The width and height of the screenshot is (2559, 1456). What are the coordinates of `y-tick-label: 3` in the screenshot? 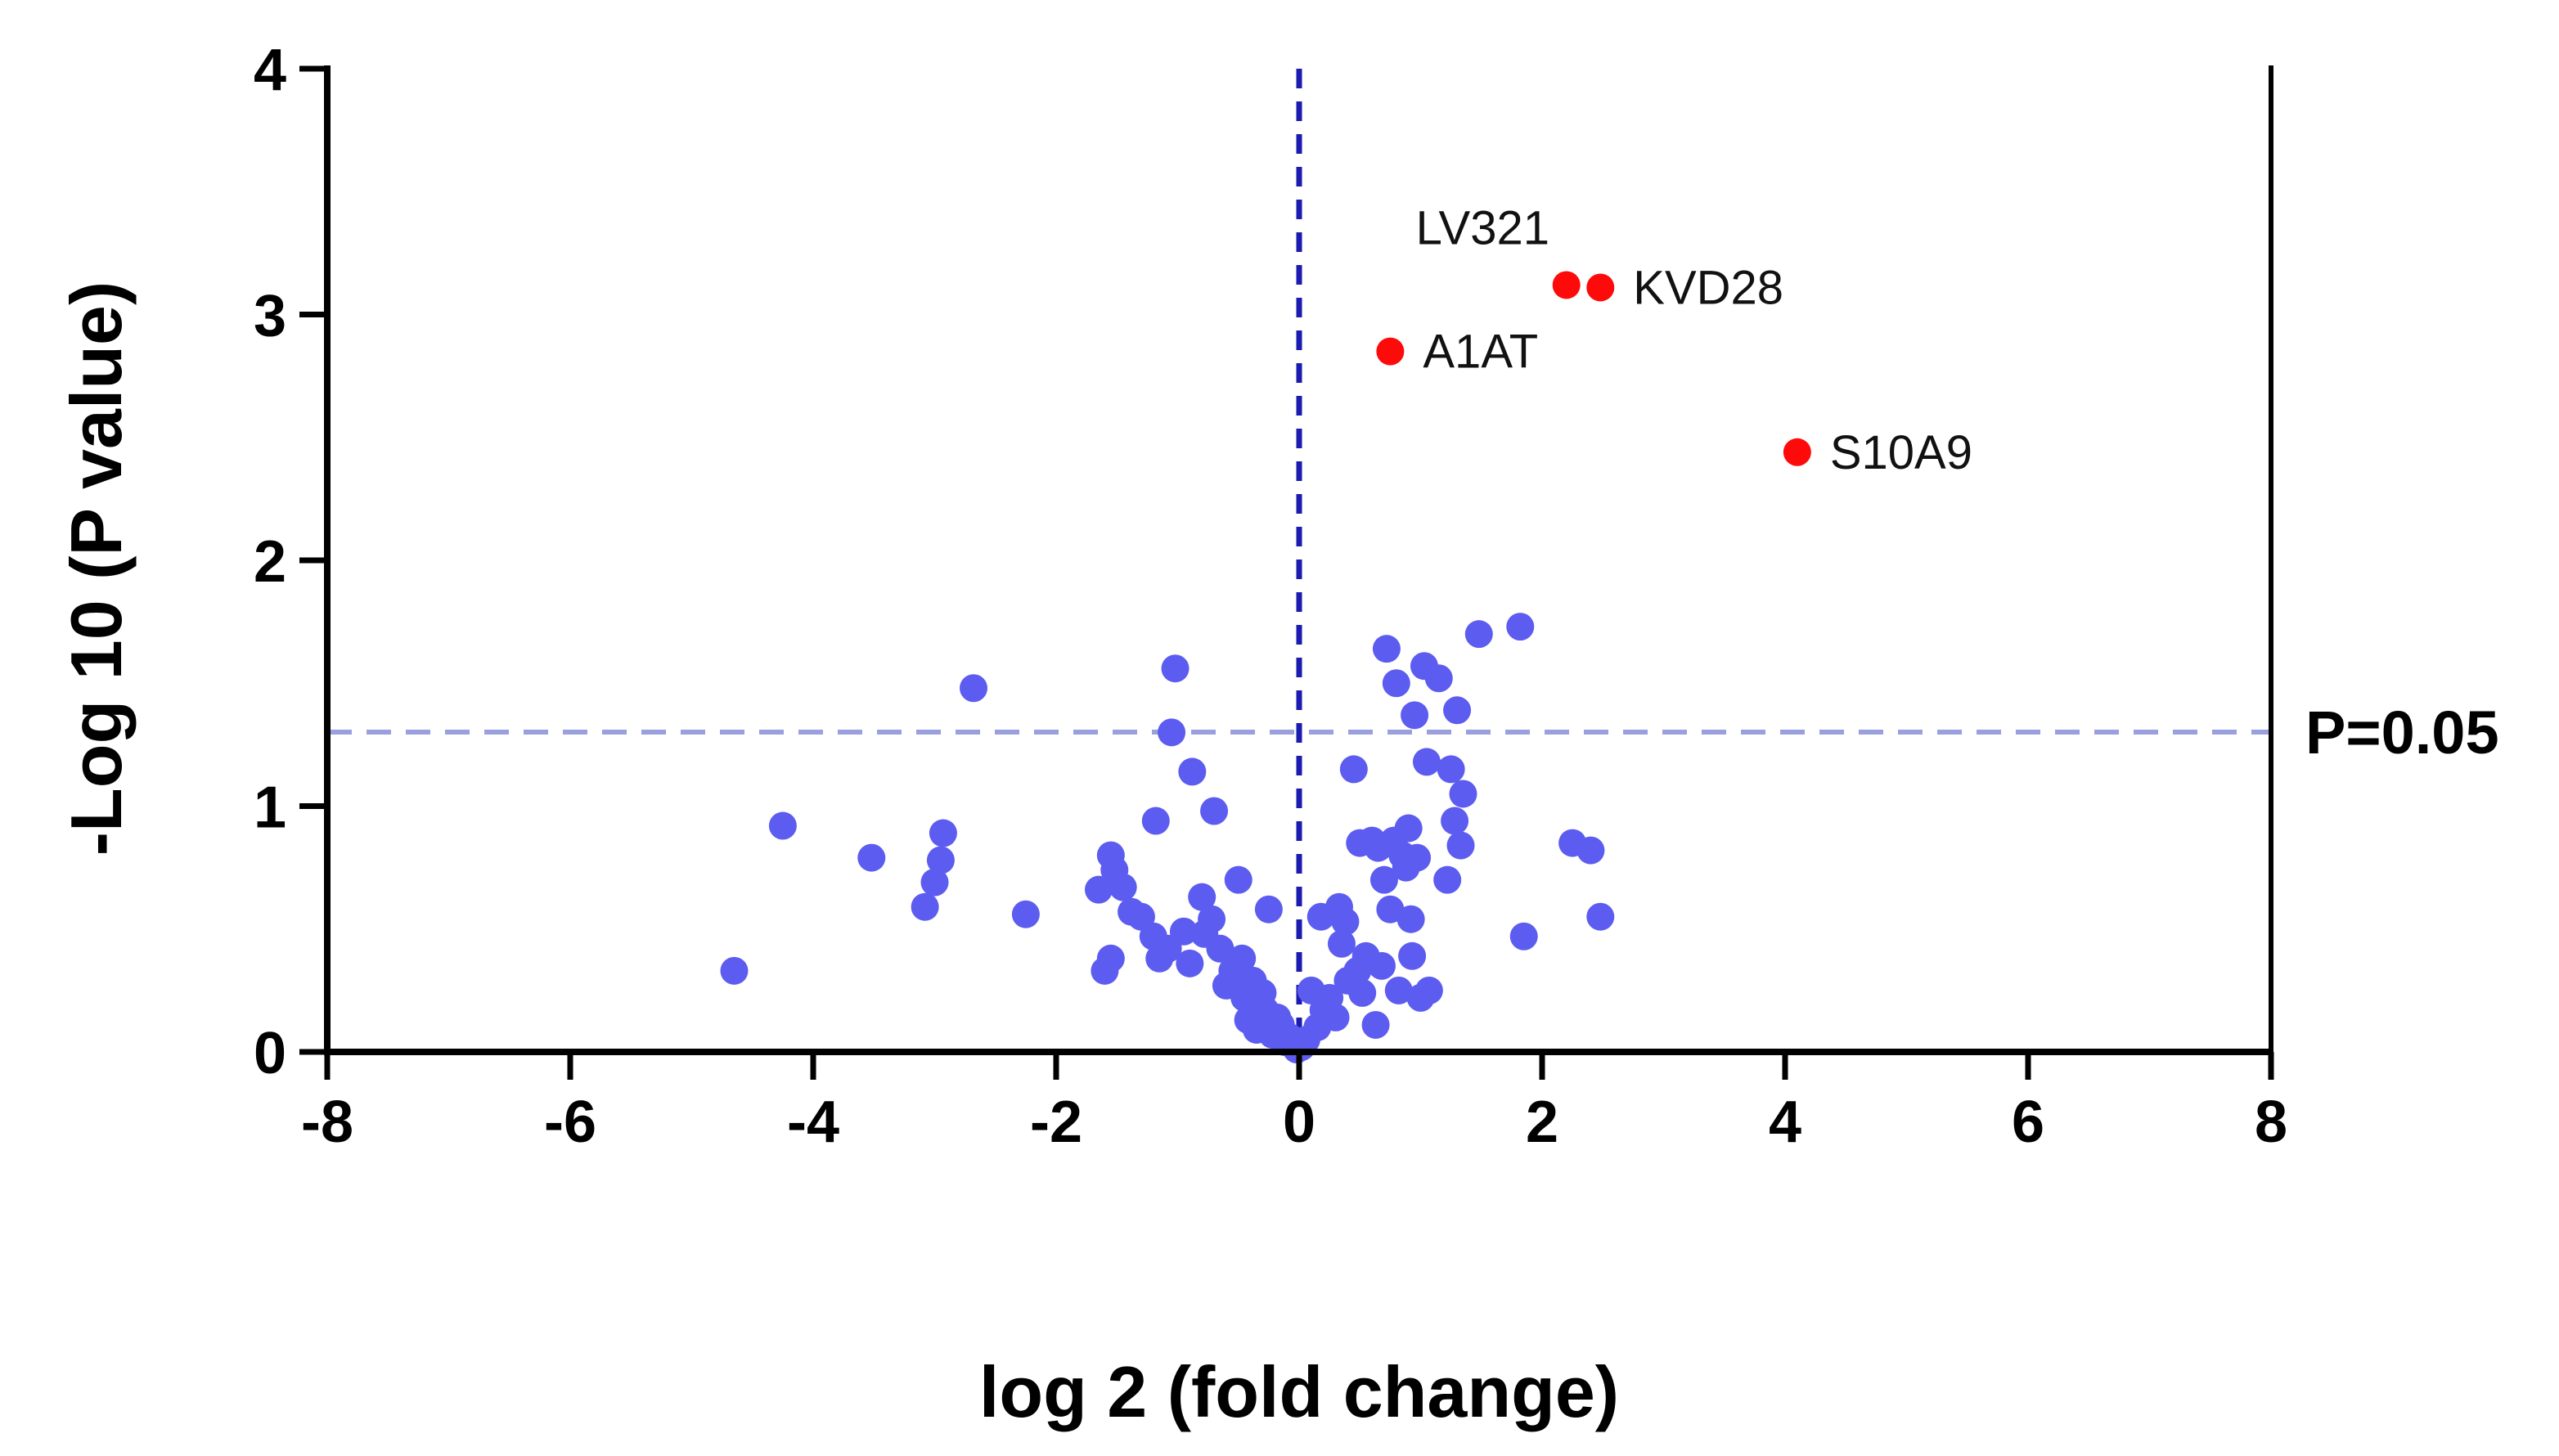 It's located at (270, 317).